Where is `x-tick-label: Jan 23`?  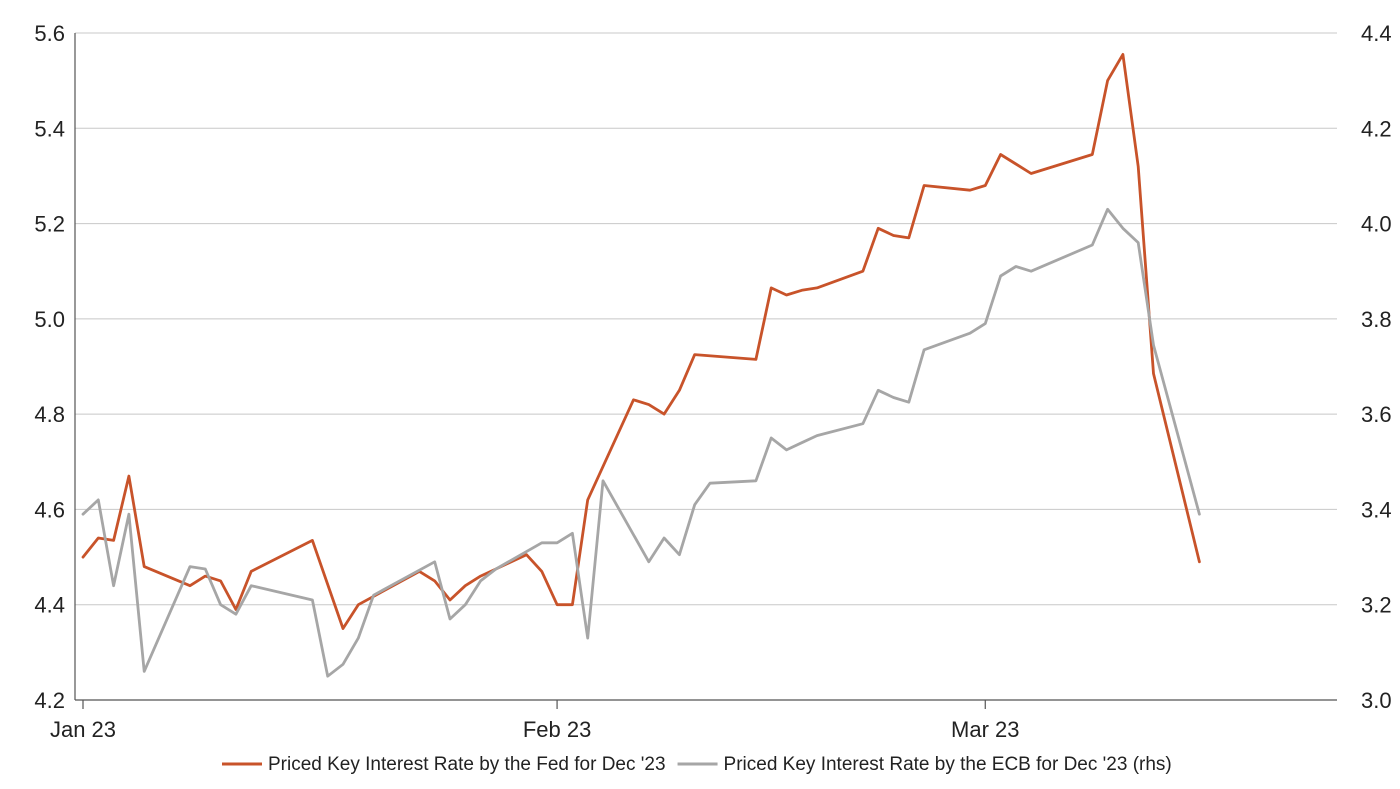
x-tick-label: Jan 23 is located at coordinates (83, 729).